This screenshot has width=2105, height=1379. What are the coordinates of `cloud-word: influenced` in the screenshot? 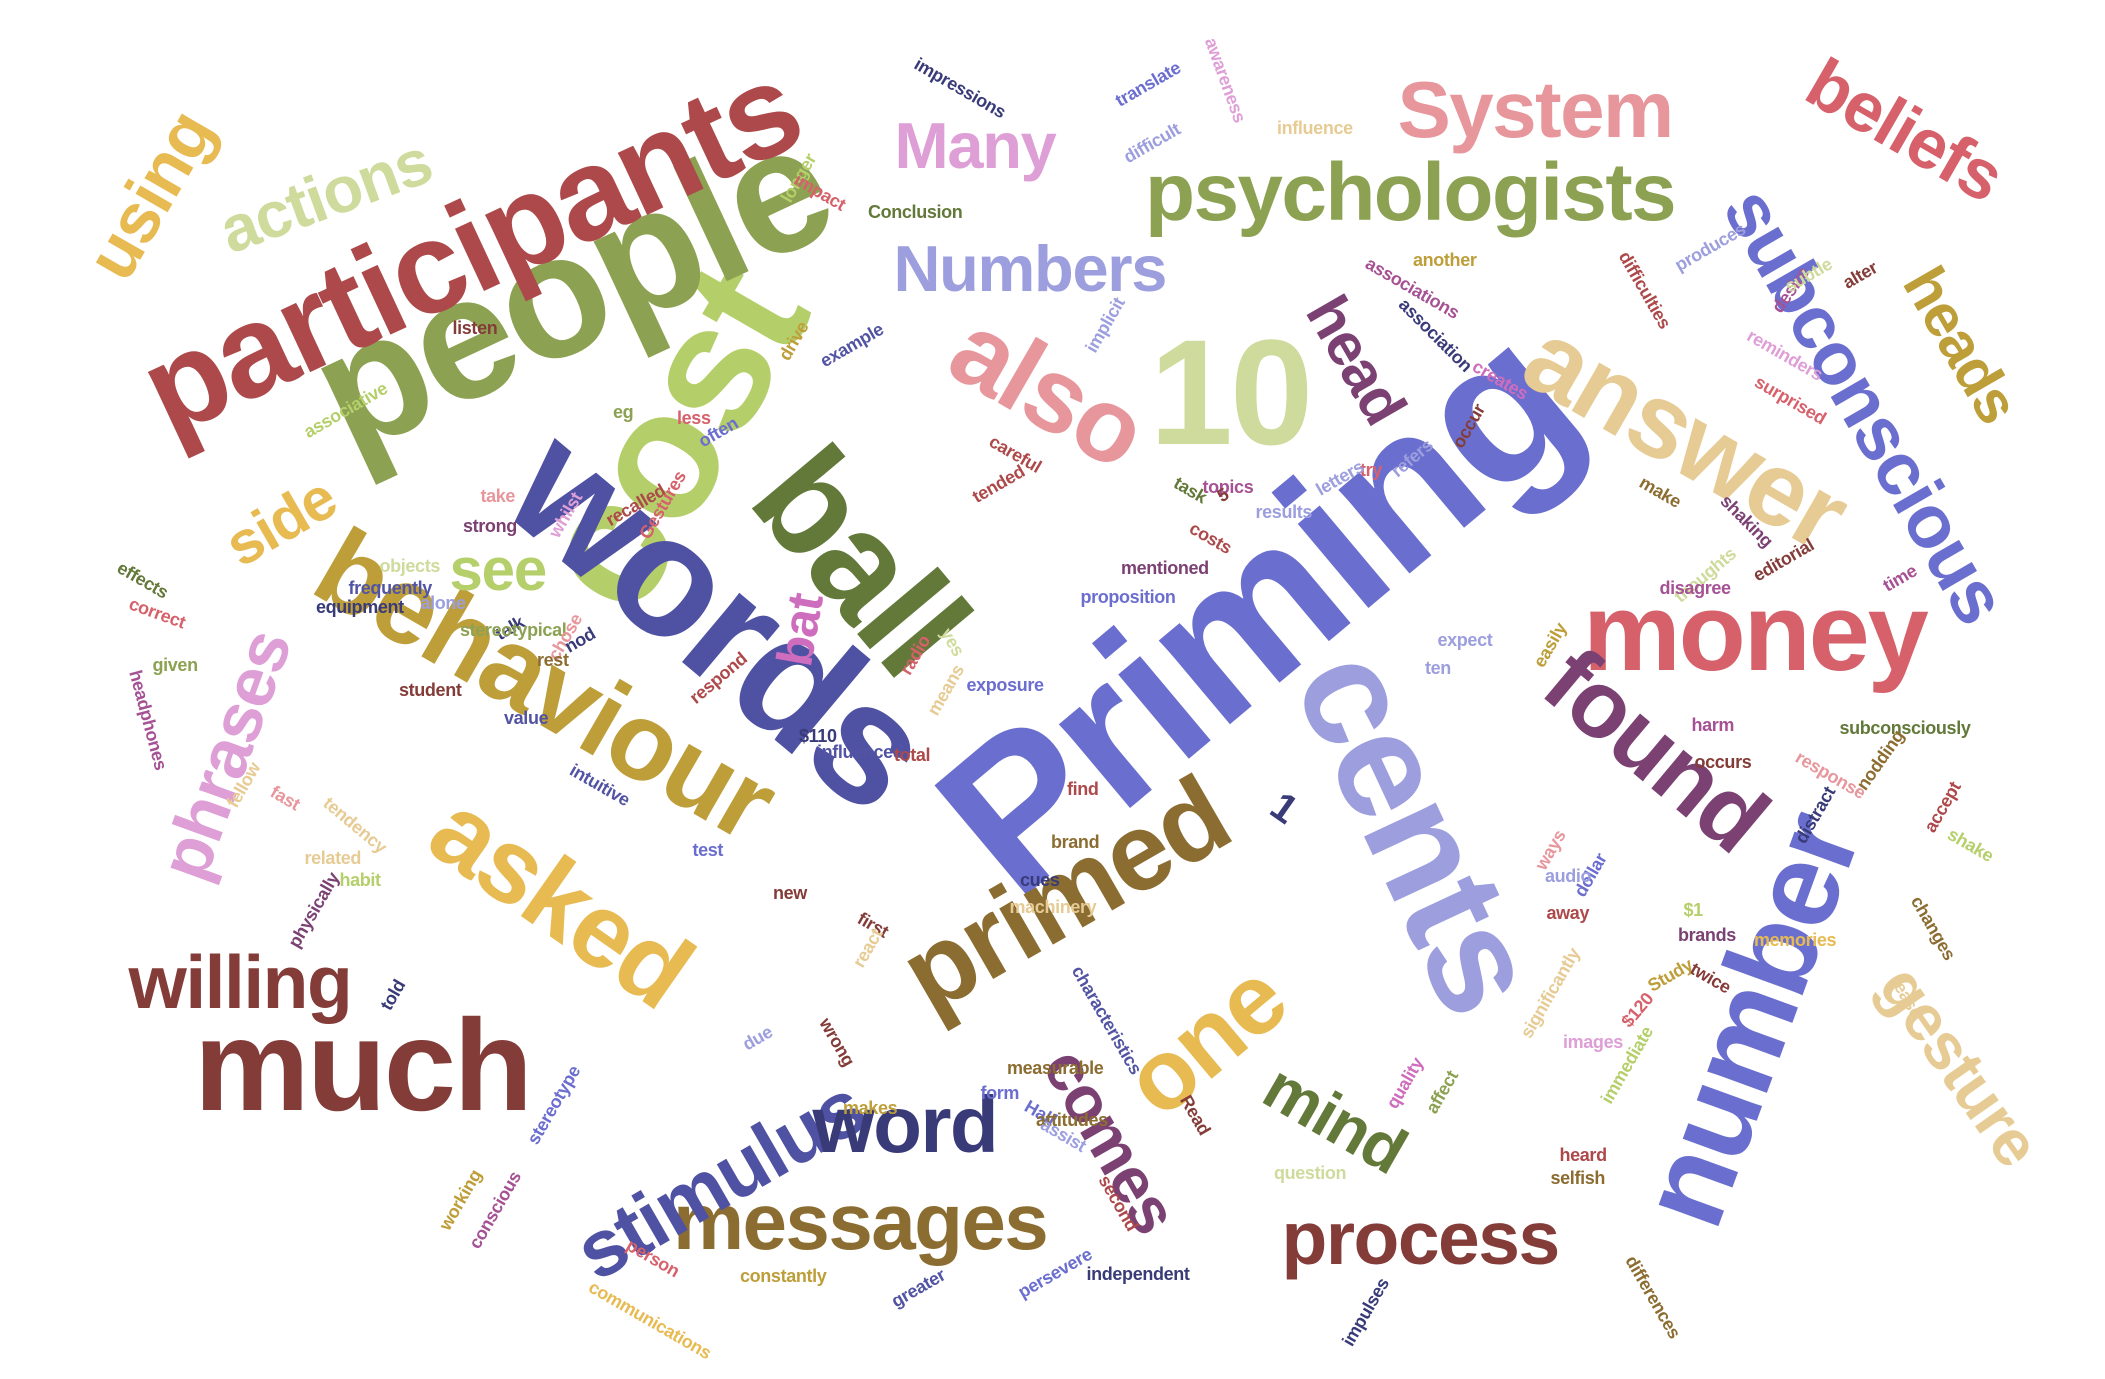 It's located at (860, 752).